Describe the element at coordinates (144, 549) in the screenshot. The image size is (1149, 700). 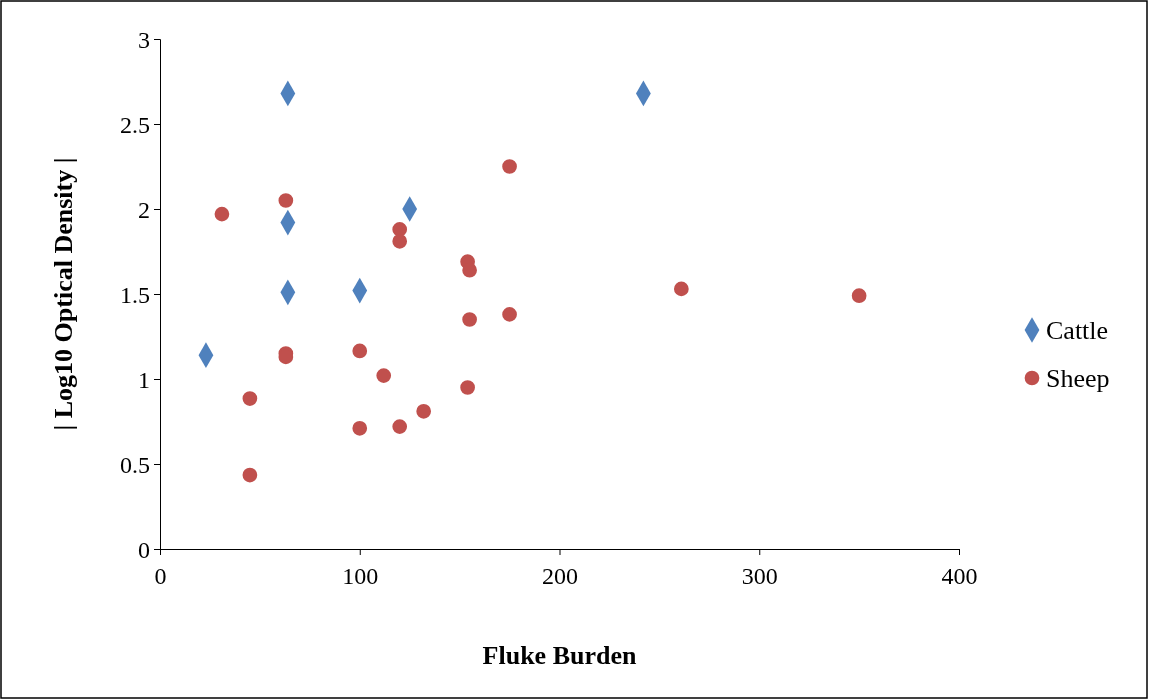
I see `y-tick-label: 0` at that location.